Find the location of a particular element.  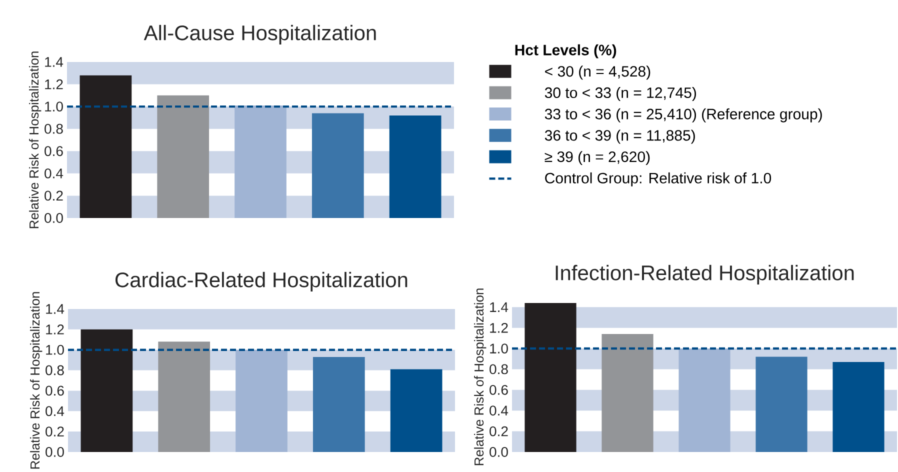

legend-label: < 30 (n = 4,528) is located at coordinates (597, 73).